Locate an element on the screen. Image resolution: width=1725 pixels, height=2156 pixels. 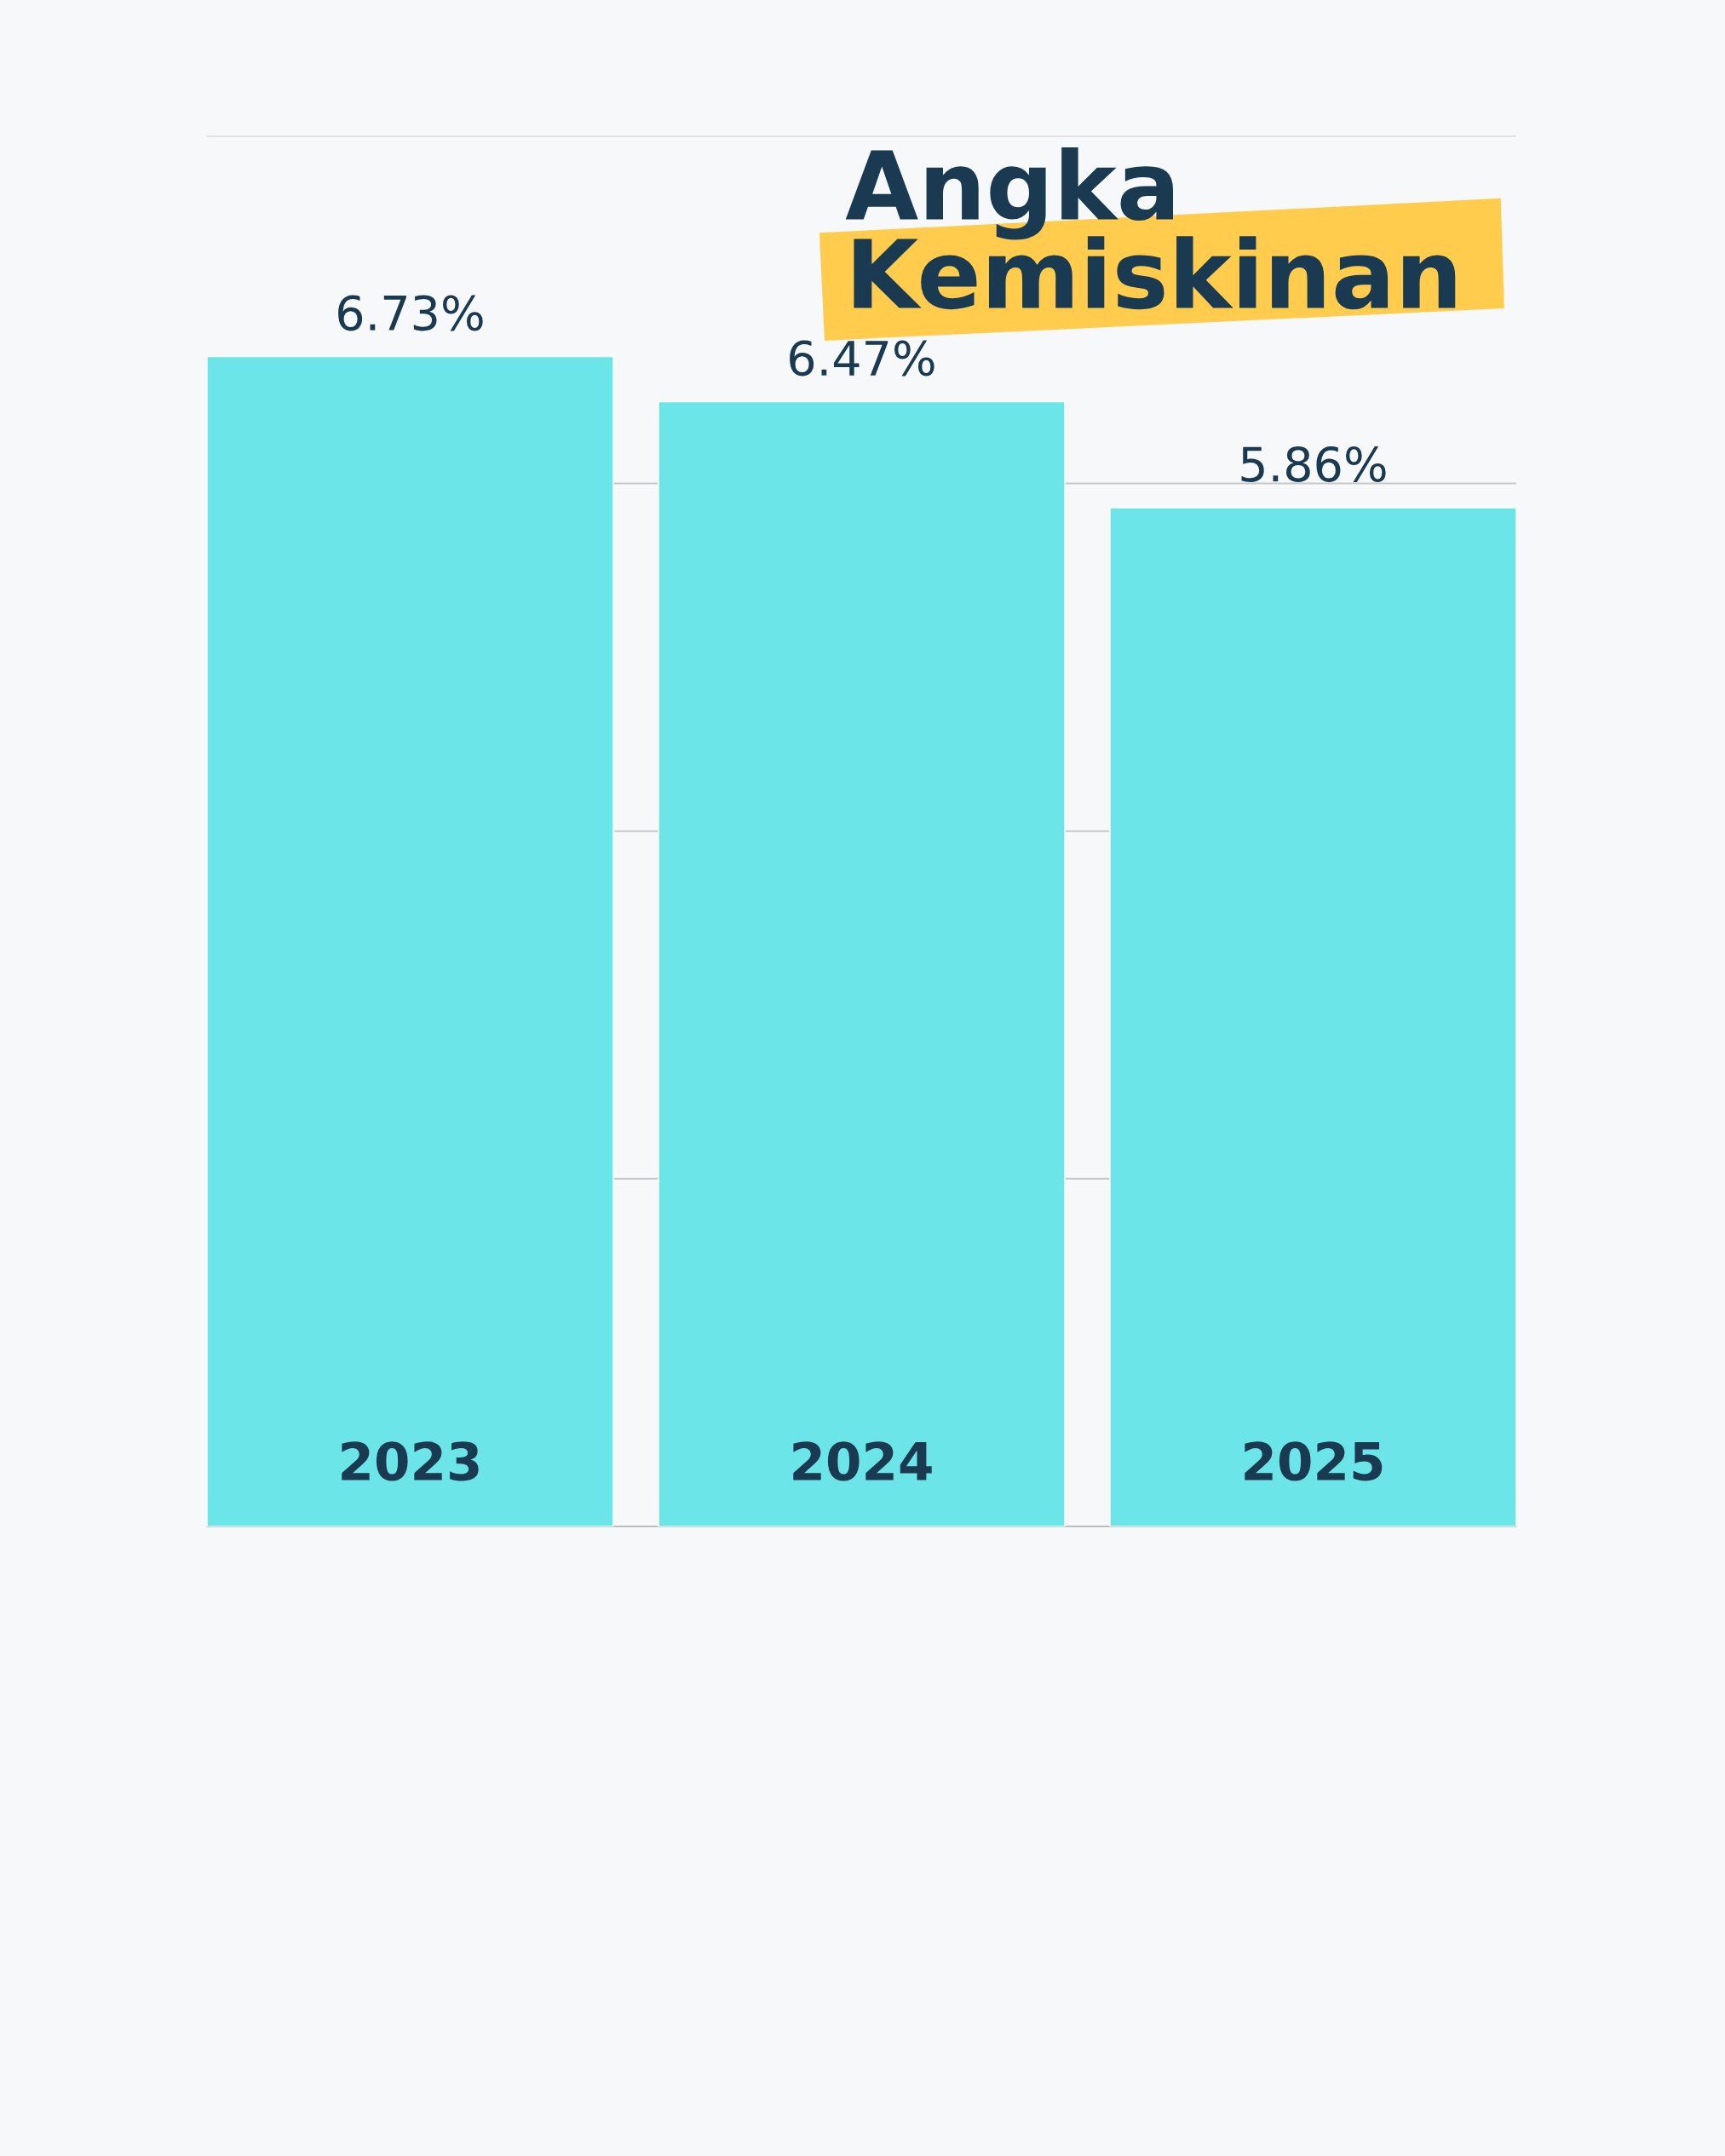
data-label: 6.47% is located at coordinates (862, 358).